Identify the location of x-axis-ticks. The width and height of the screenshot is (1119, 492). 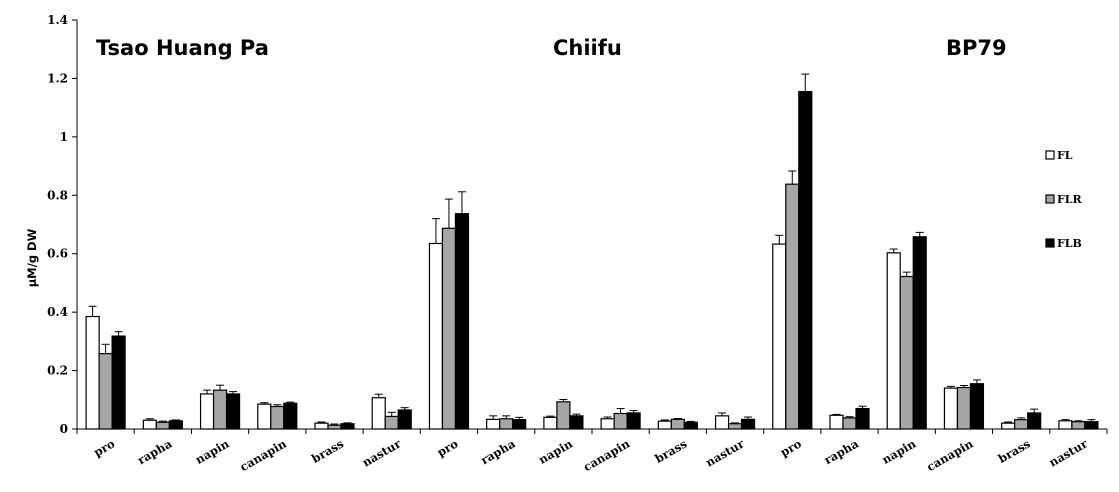
(592, 431).